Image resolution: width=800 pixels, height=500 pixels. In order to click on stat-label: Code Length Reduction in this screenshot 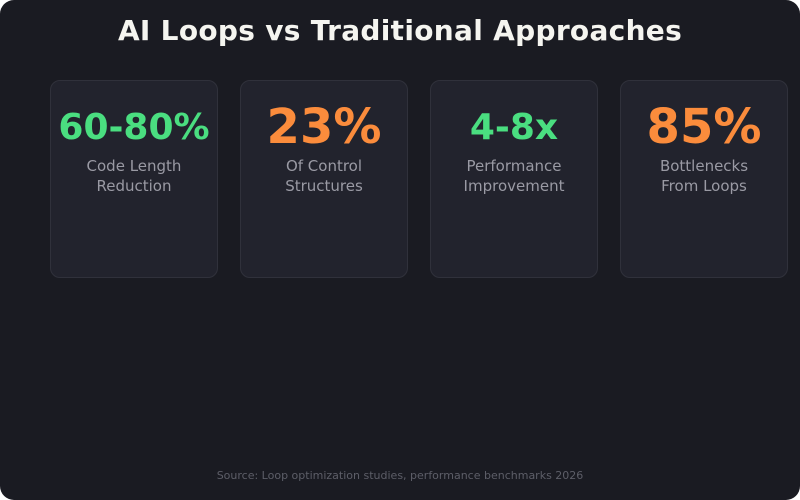, I will do `click(134, 176)`.